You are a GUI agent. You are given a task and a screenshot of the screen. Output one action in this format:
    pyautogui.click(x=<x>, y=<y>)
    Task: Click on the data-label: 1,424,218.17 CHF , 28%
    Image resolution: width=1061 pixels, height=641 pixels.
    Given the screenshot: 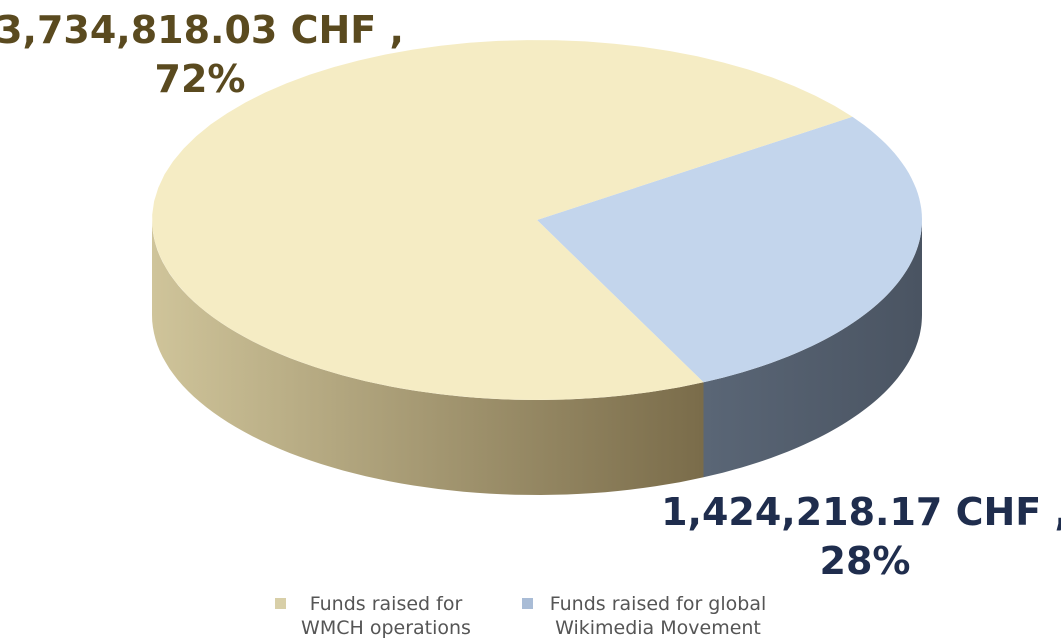 What is the action you would take?
    pyautogui.click(x=861, y=536)
    